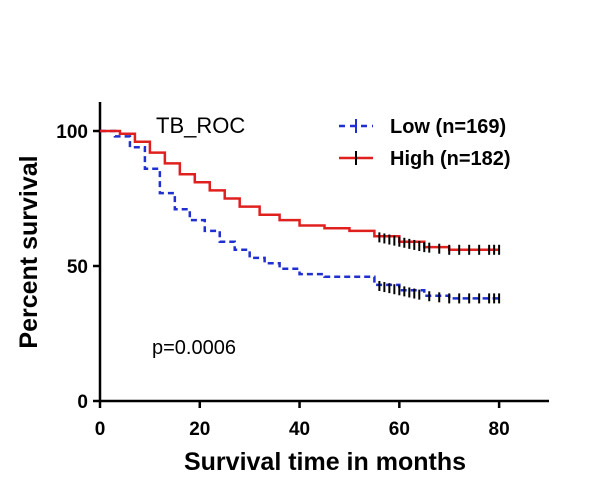 This screenshot has height=485, width=608. I want to click on legend-label-low: Low (n=169), so click(448, 127).